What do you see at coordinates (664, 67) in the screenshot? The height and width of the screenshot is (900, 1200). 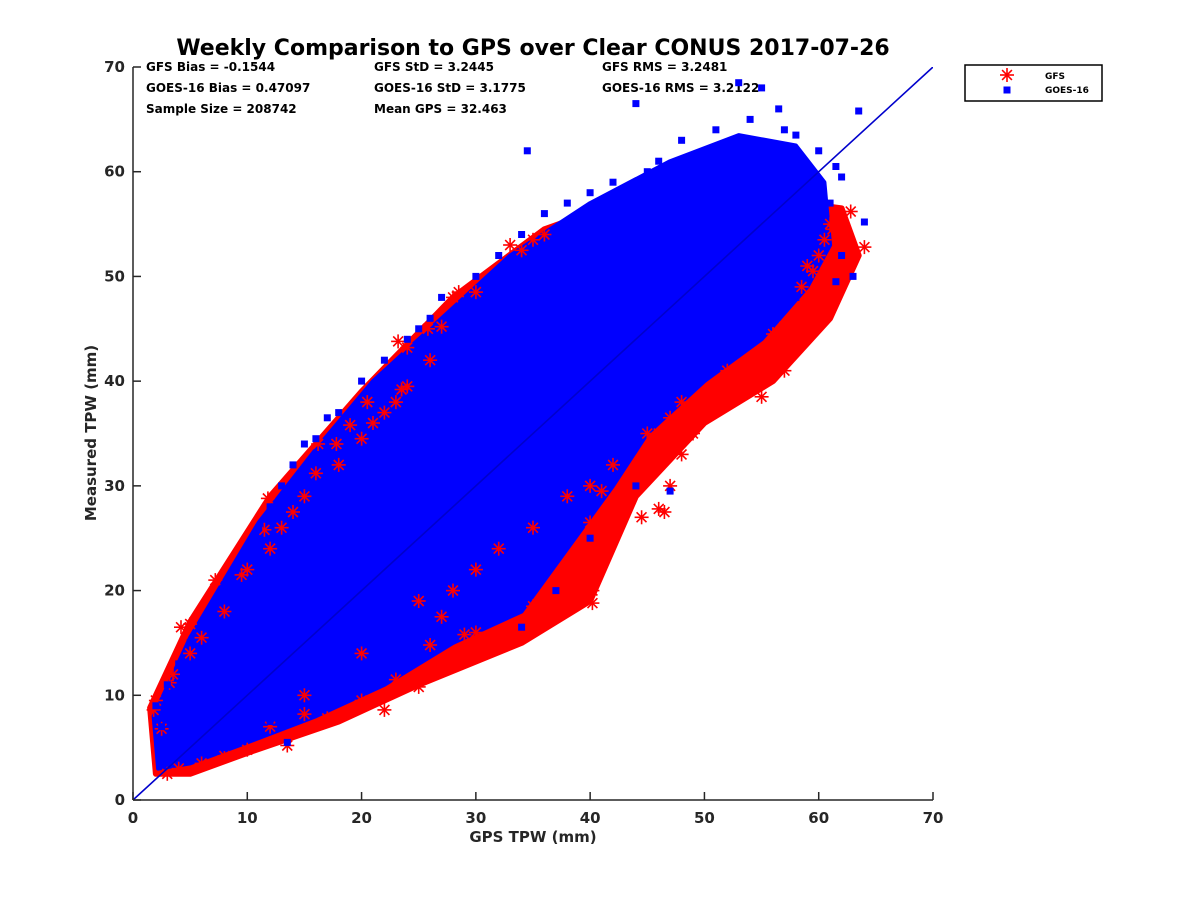 I see `stat-gfs-rms: GFS RMS = 3.2481` at bounding box center [664, 67].